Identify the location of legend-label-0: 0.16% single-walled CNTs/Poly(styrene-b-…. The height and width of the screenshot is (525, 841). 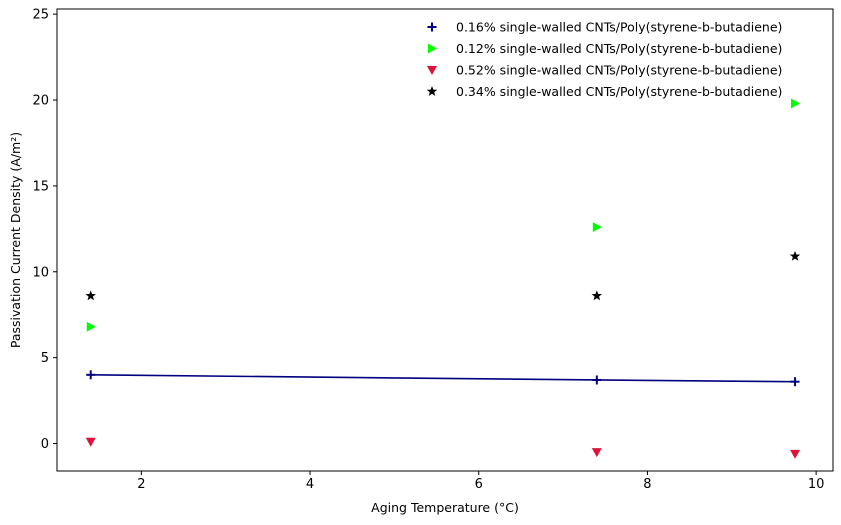
(619, 27).